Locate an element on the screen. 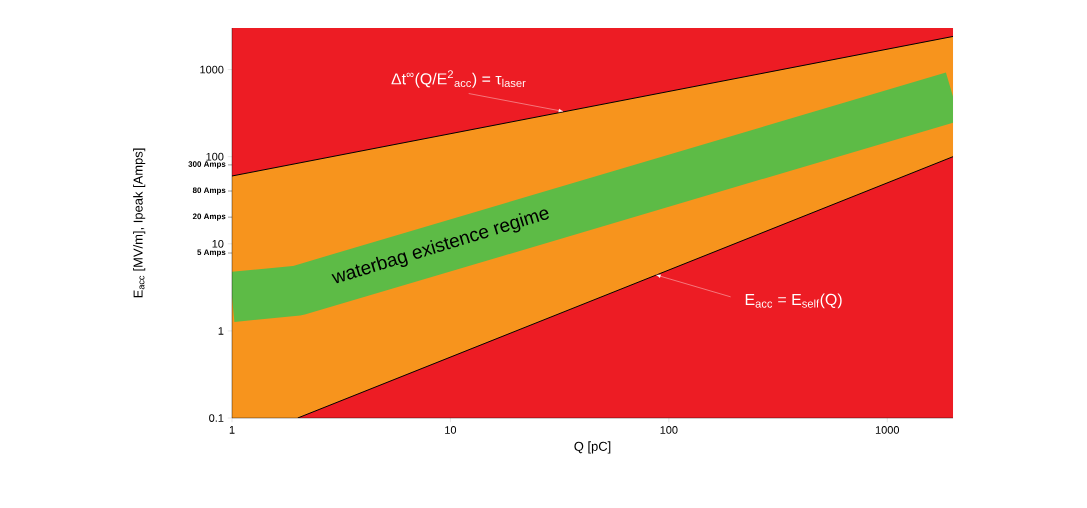 The image size is (1087, 508). y-tick-label: 100 is located at coordinates (215, 156).